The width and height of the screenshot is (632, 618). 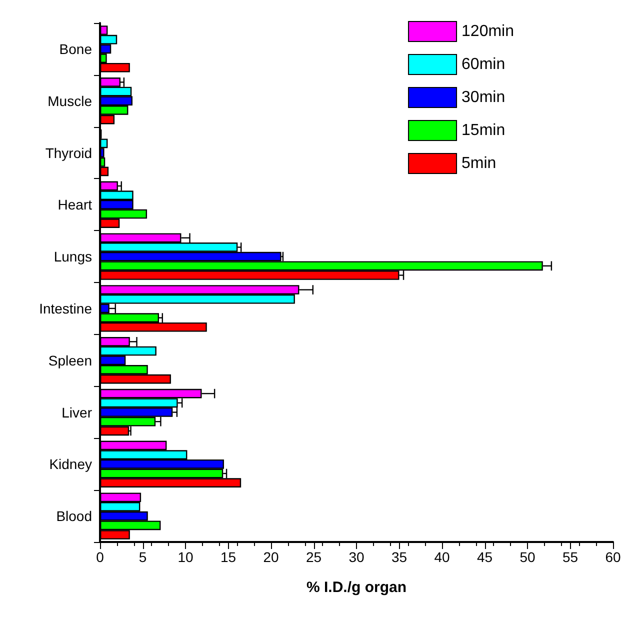 I want to click on legend-label: 5min, so click(x=479, y=163).